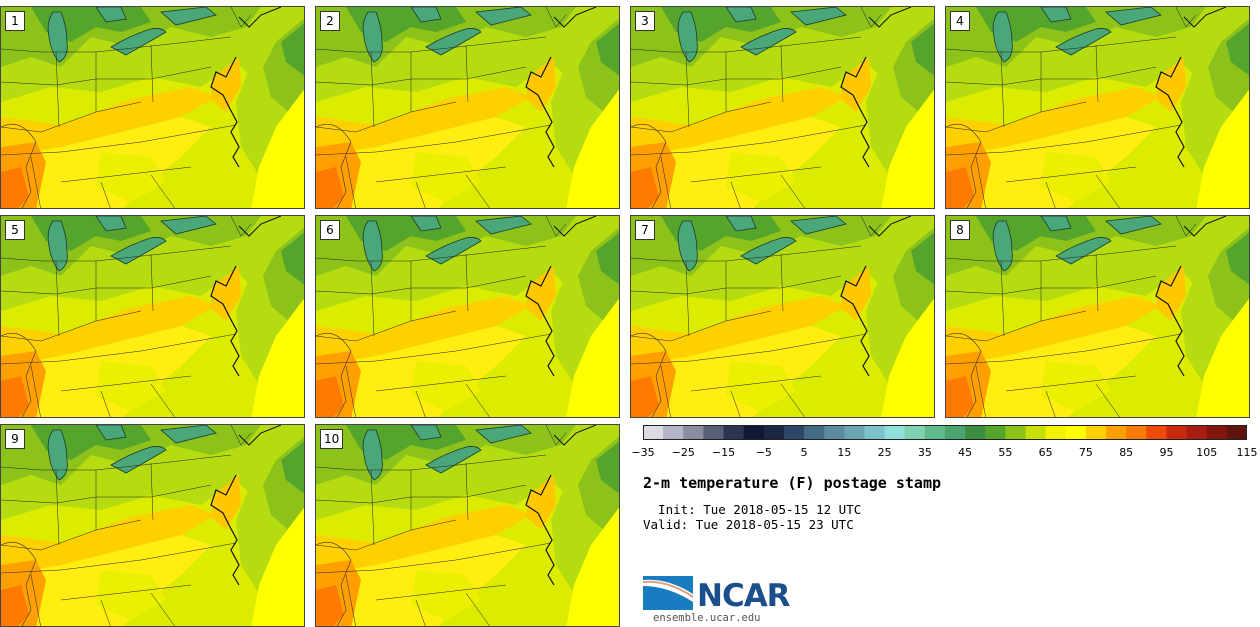 This screenshot has width=1260, height=627. Describe the element at coordinates (752, 509) in the screenshot. I see `init-time: Init: Tue 2018-05-15 12 UTC` at that location.